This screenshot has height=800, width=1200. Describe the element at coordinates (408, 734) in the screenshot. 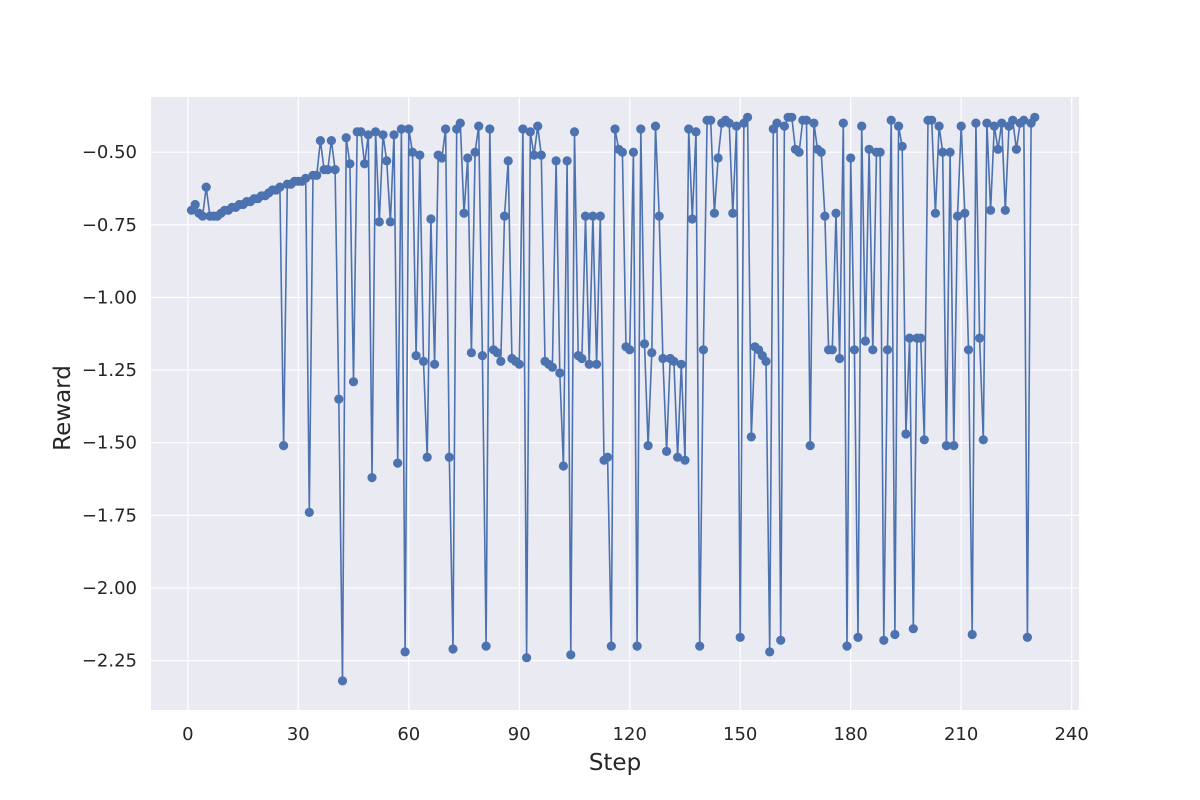

I see `x-tick-label: 60` at that location.